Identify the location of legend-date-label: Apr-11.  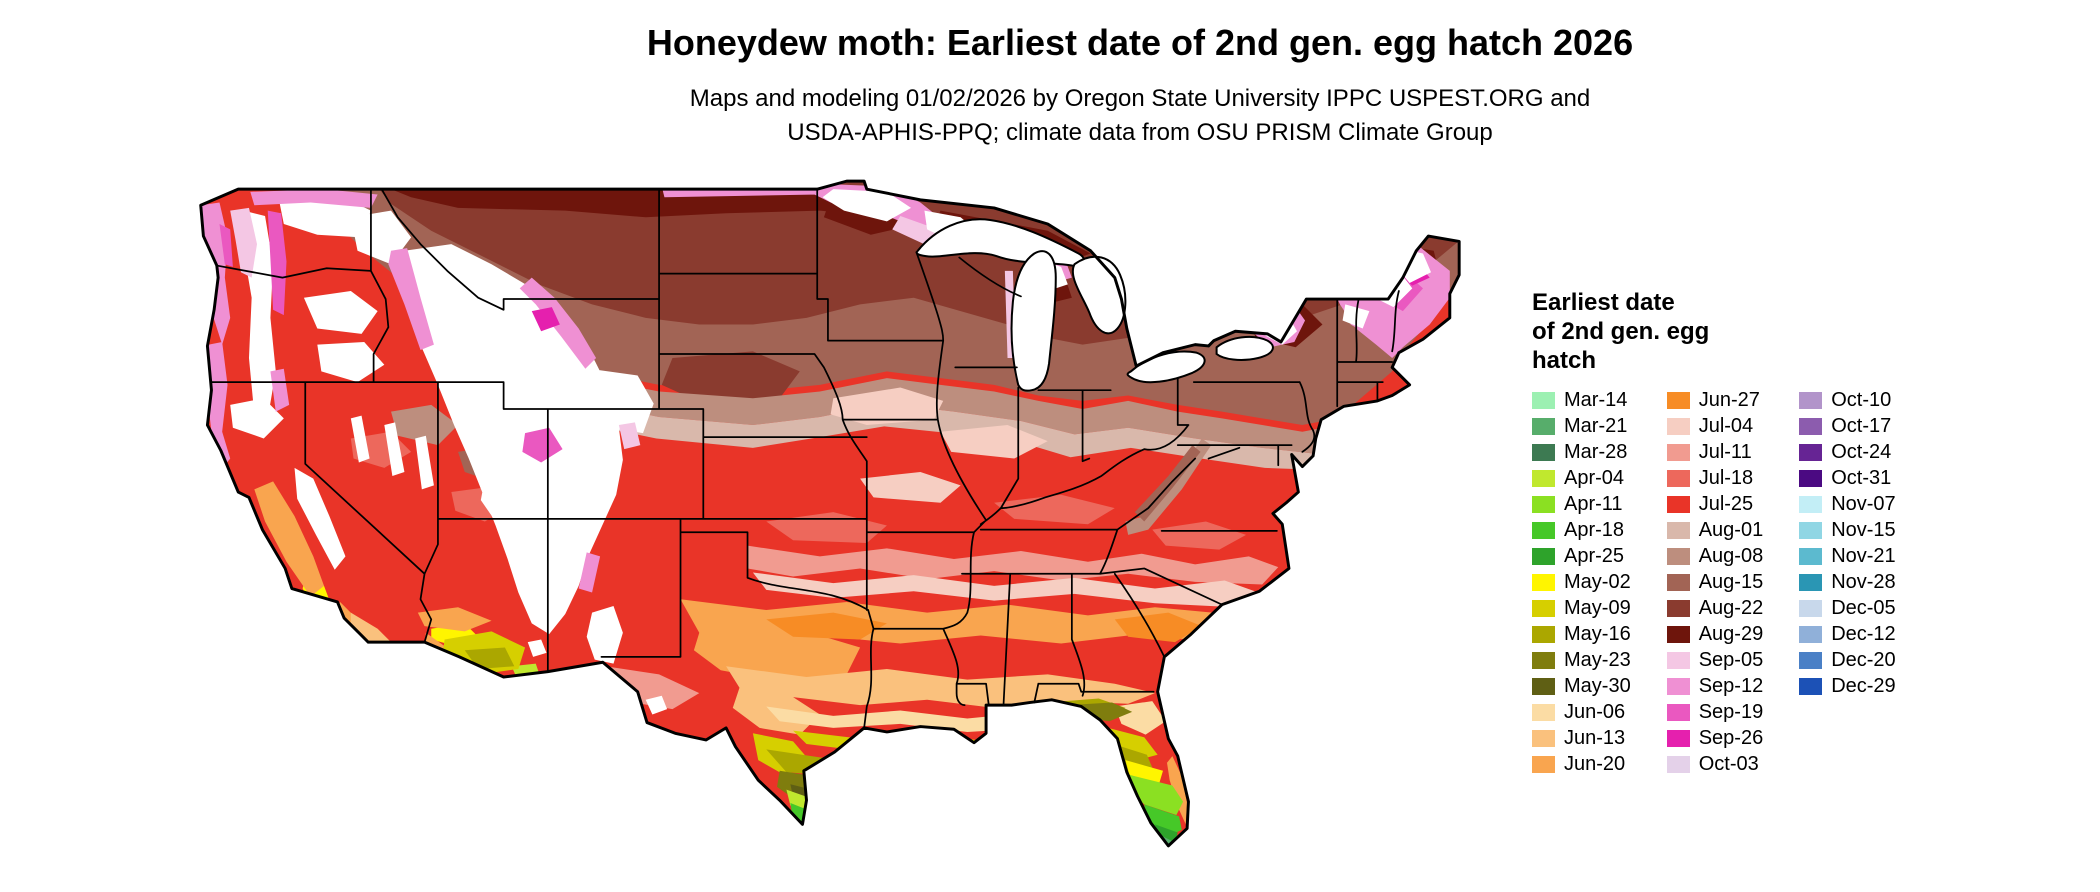
(1593, 503).